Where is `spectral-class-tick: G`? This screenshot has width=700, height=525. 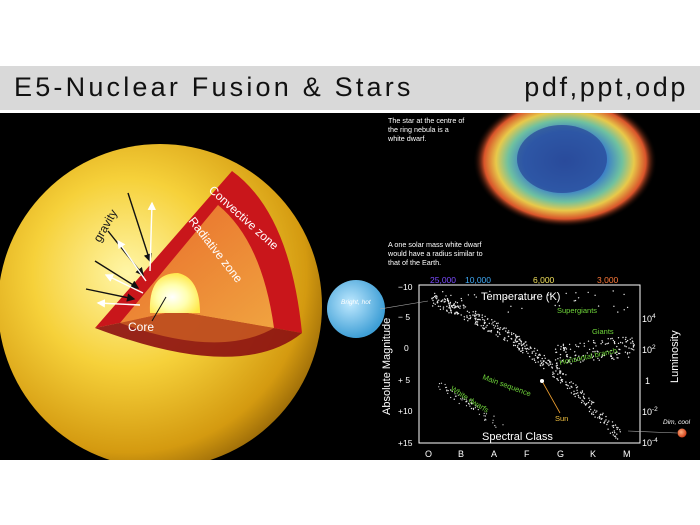 spectral-class-tick: G is located at coordinates (560, 454).